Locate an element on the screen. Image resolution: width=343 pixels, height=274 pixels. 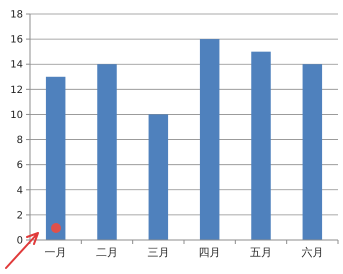
y-tick-label: 18 is located at coordinates (16, 15).